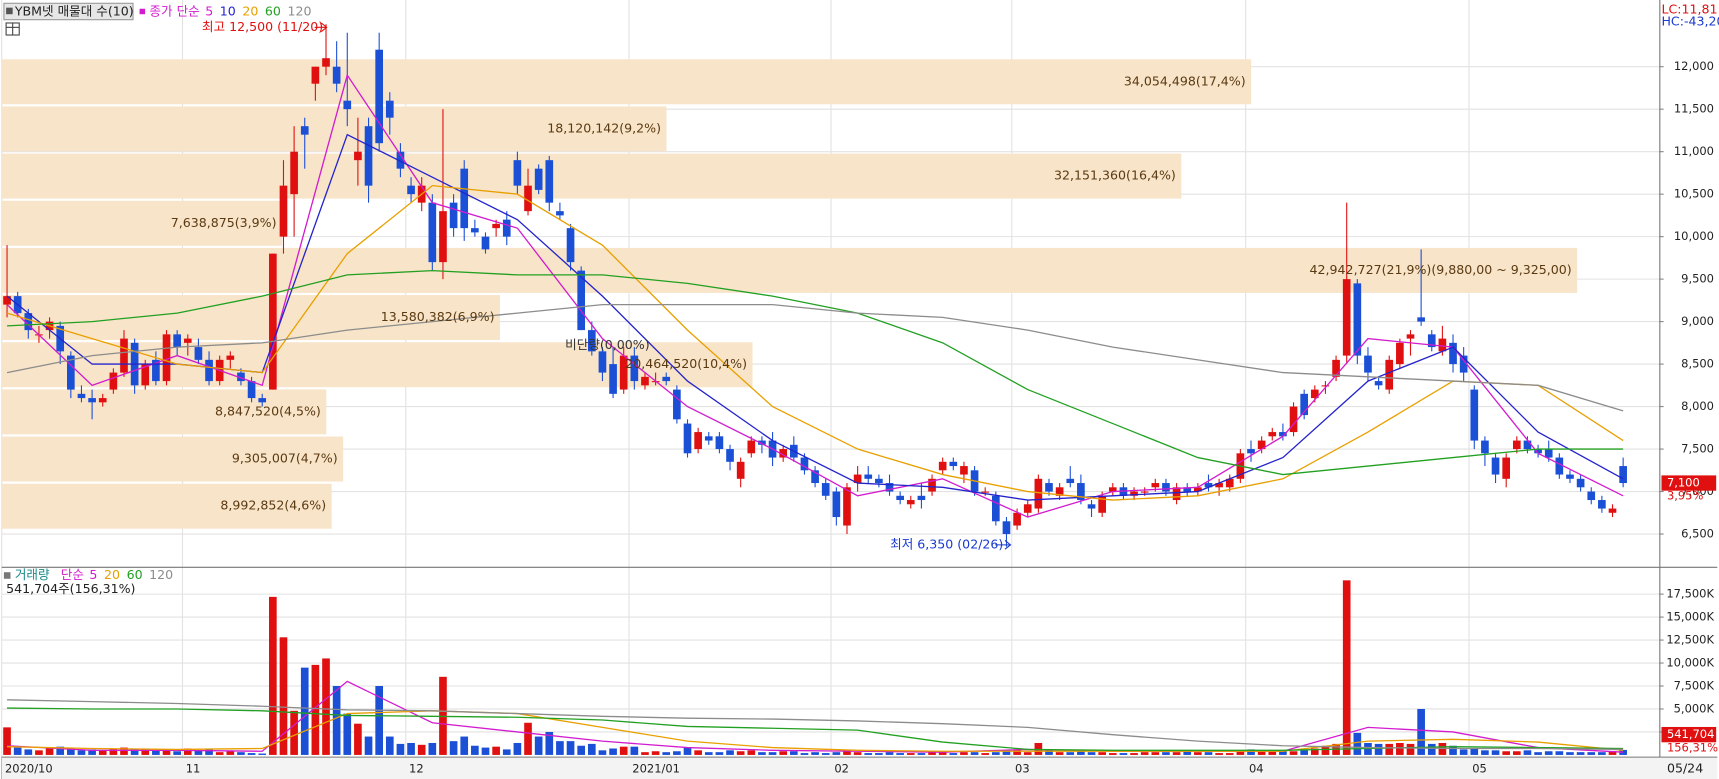  What do you see at coordinates (135, 574) in the screenshot?
I see `legend-entry: 60` at bounding box center [135, 574].